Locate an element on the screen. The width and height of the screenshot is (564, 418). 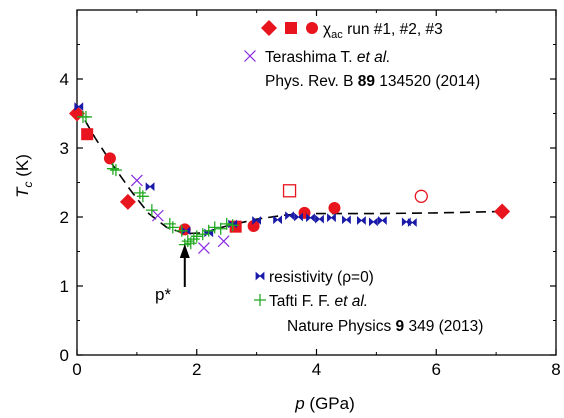
y-axis-label-symbol: T is located at coordinates (22, 192).